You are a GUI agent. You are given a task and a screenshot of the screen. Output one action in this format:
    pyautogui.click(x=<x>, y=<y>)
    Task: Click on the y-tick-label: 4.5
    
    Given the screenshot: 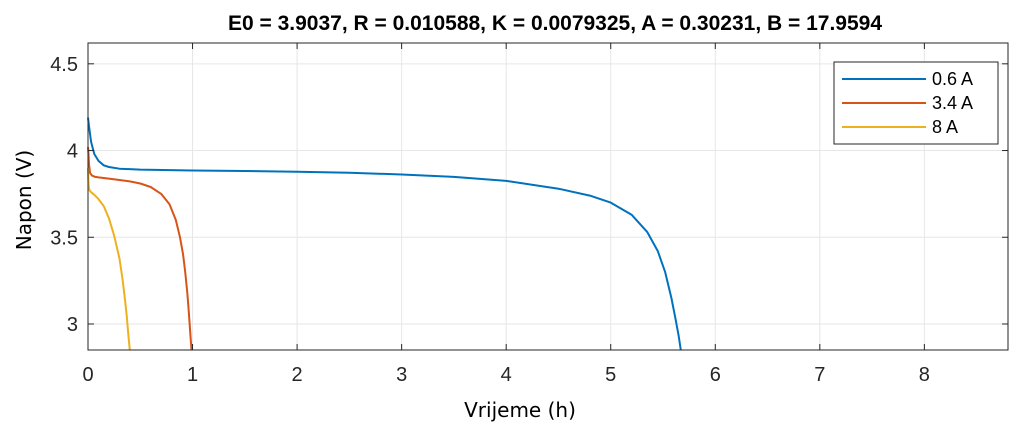 What is the action you would take?
    pyautogui.click(x=64, y=65)
    